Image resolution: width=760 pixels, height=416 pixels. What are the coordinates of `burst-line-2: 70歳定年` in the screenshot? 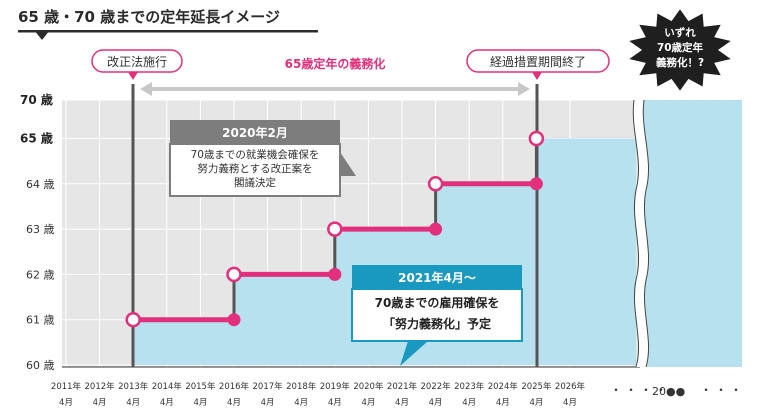 It's located at (680, 47).